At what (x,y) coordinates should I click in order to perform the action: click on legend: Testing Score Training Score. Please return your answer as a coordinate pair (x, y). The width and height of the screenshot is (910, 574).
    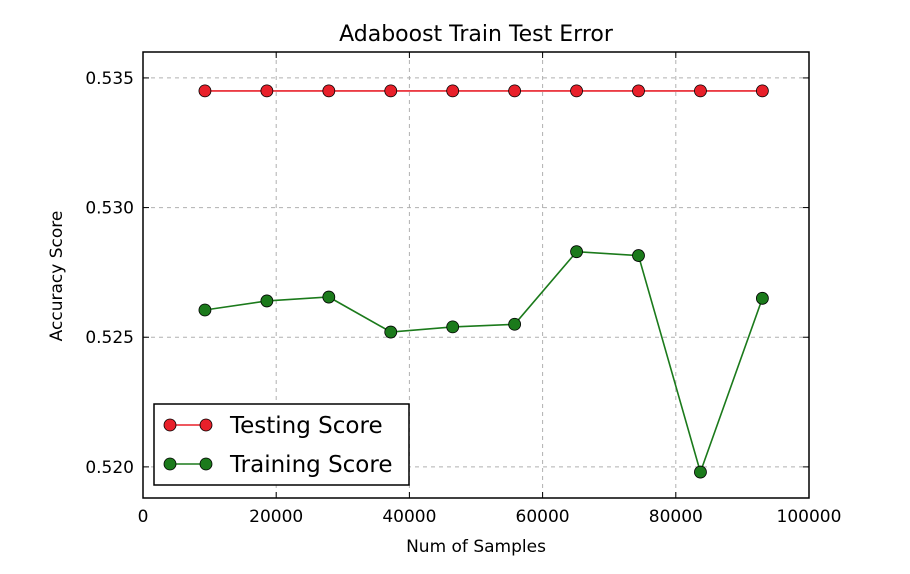
    Looking at the image, I should click on (281, 444).